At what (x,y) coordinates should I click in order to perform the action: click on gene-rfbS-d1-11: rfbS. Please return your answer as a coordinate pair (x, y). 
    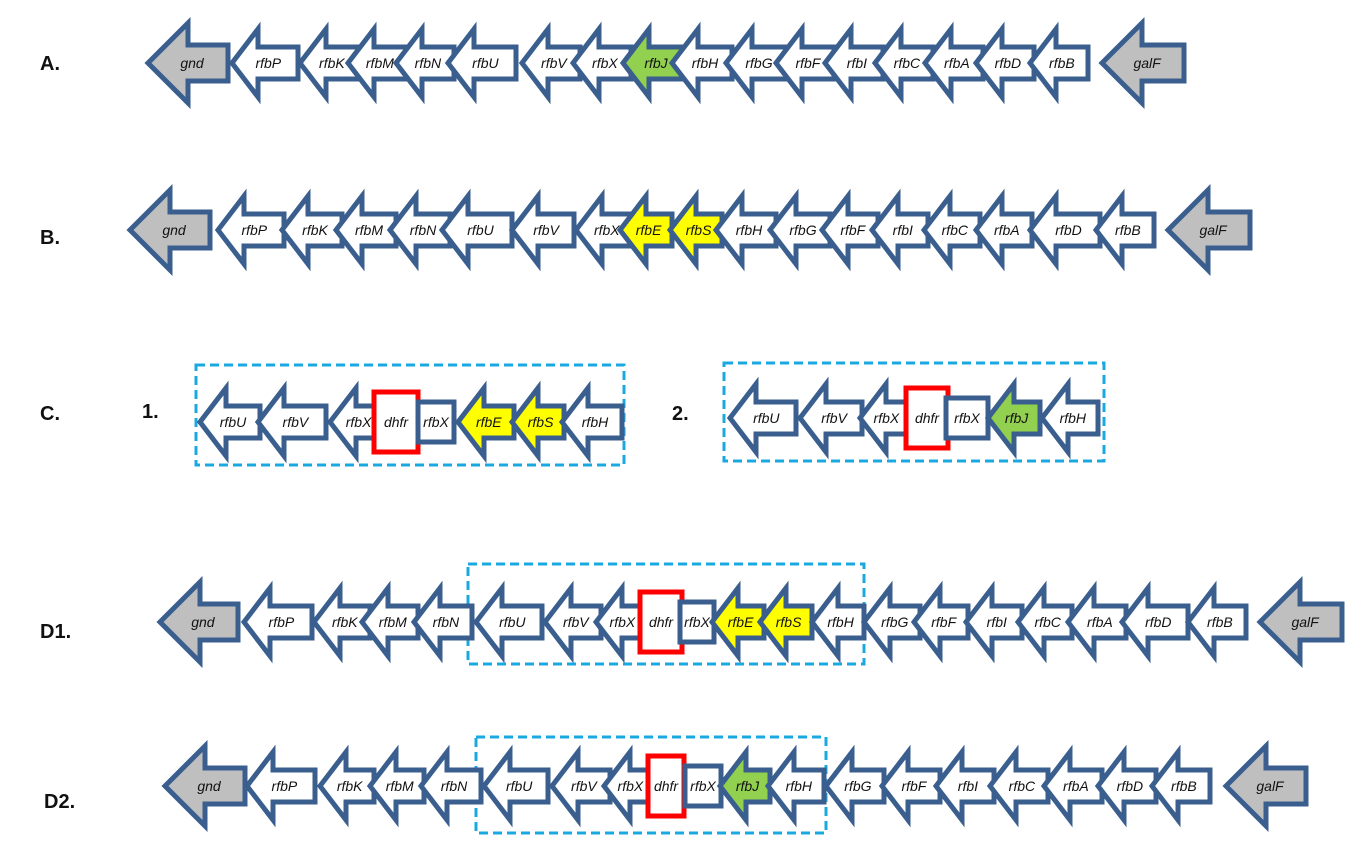
    Looking at the image, I should click on (785, 622).